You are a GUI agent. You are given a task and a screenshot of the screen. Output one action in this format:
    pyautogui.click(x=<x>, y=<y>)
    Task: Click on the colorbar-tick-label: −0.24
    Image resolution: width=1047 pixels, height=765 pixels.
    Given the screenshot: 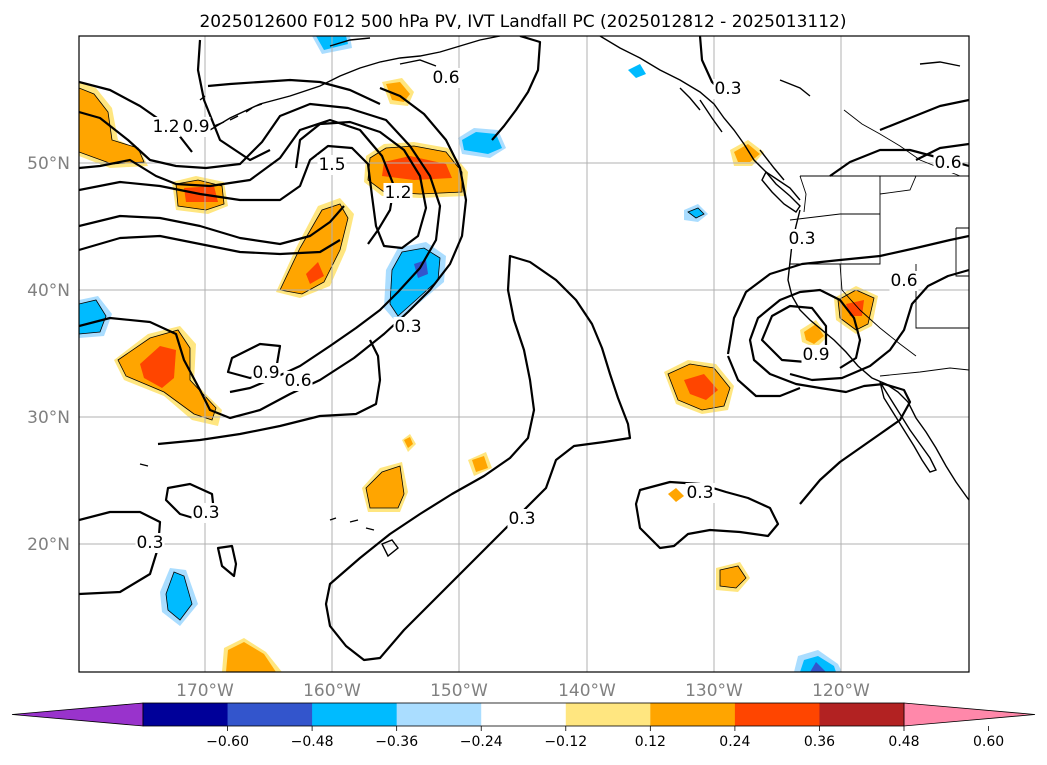 What is the action you would take?
    pyautogui.click(x=481, y=742)
    